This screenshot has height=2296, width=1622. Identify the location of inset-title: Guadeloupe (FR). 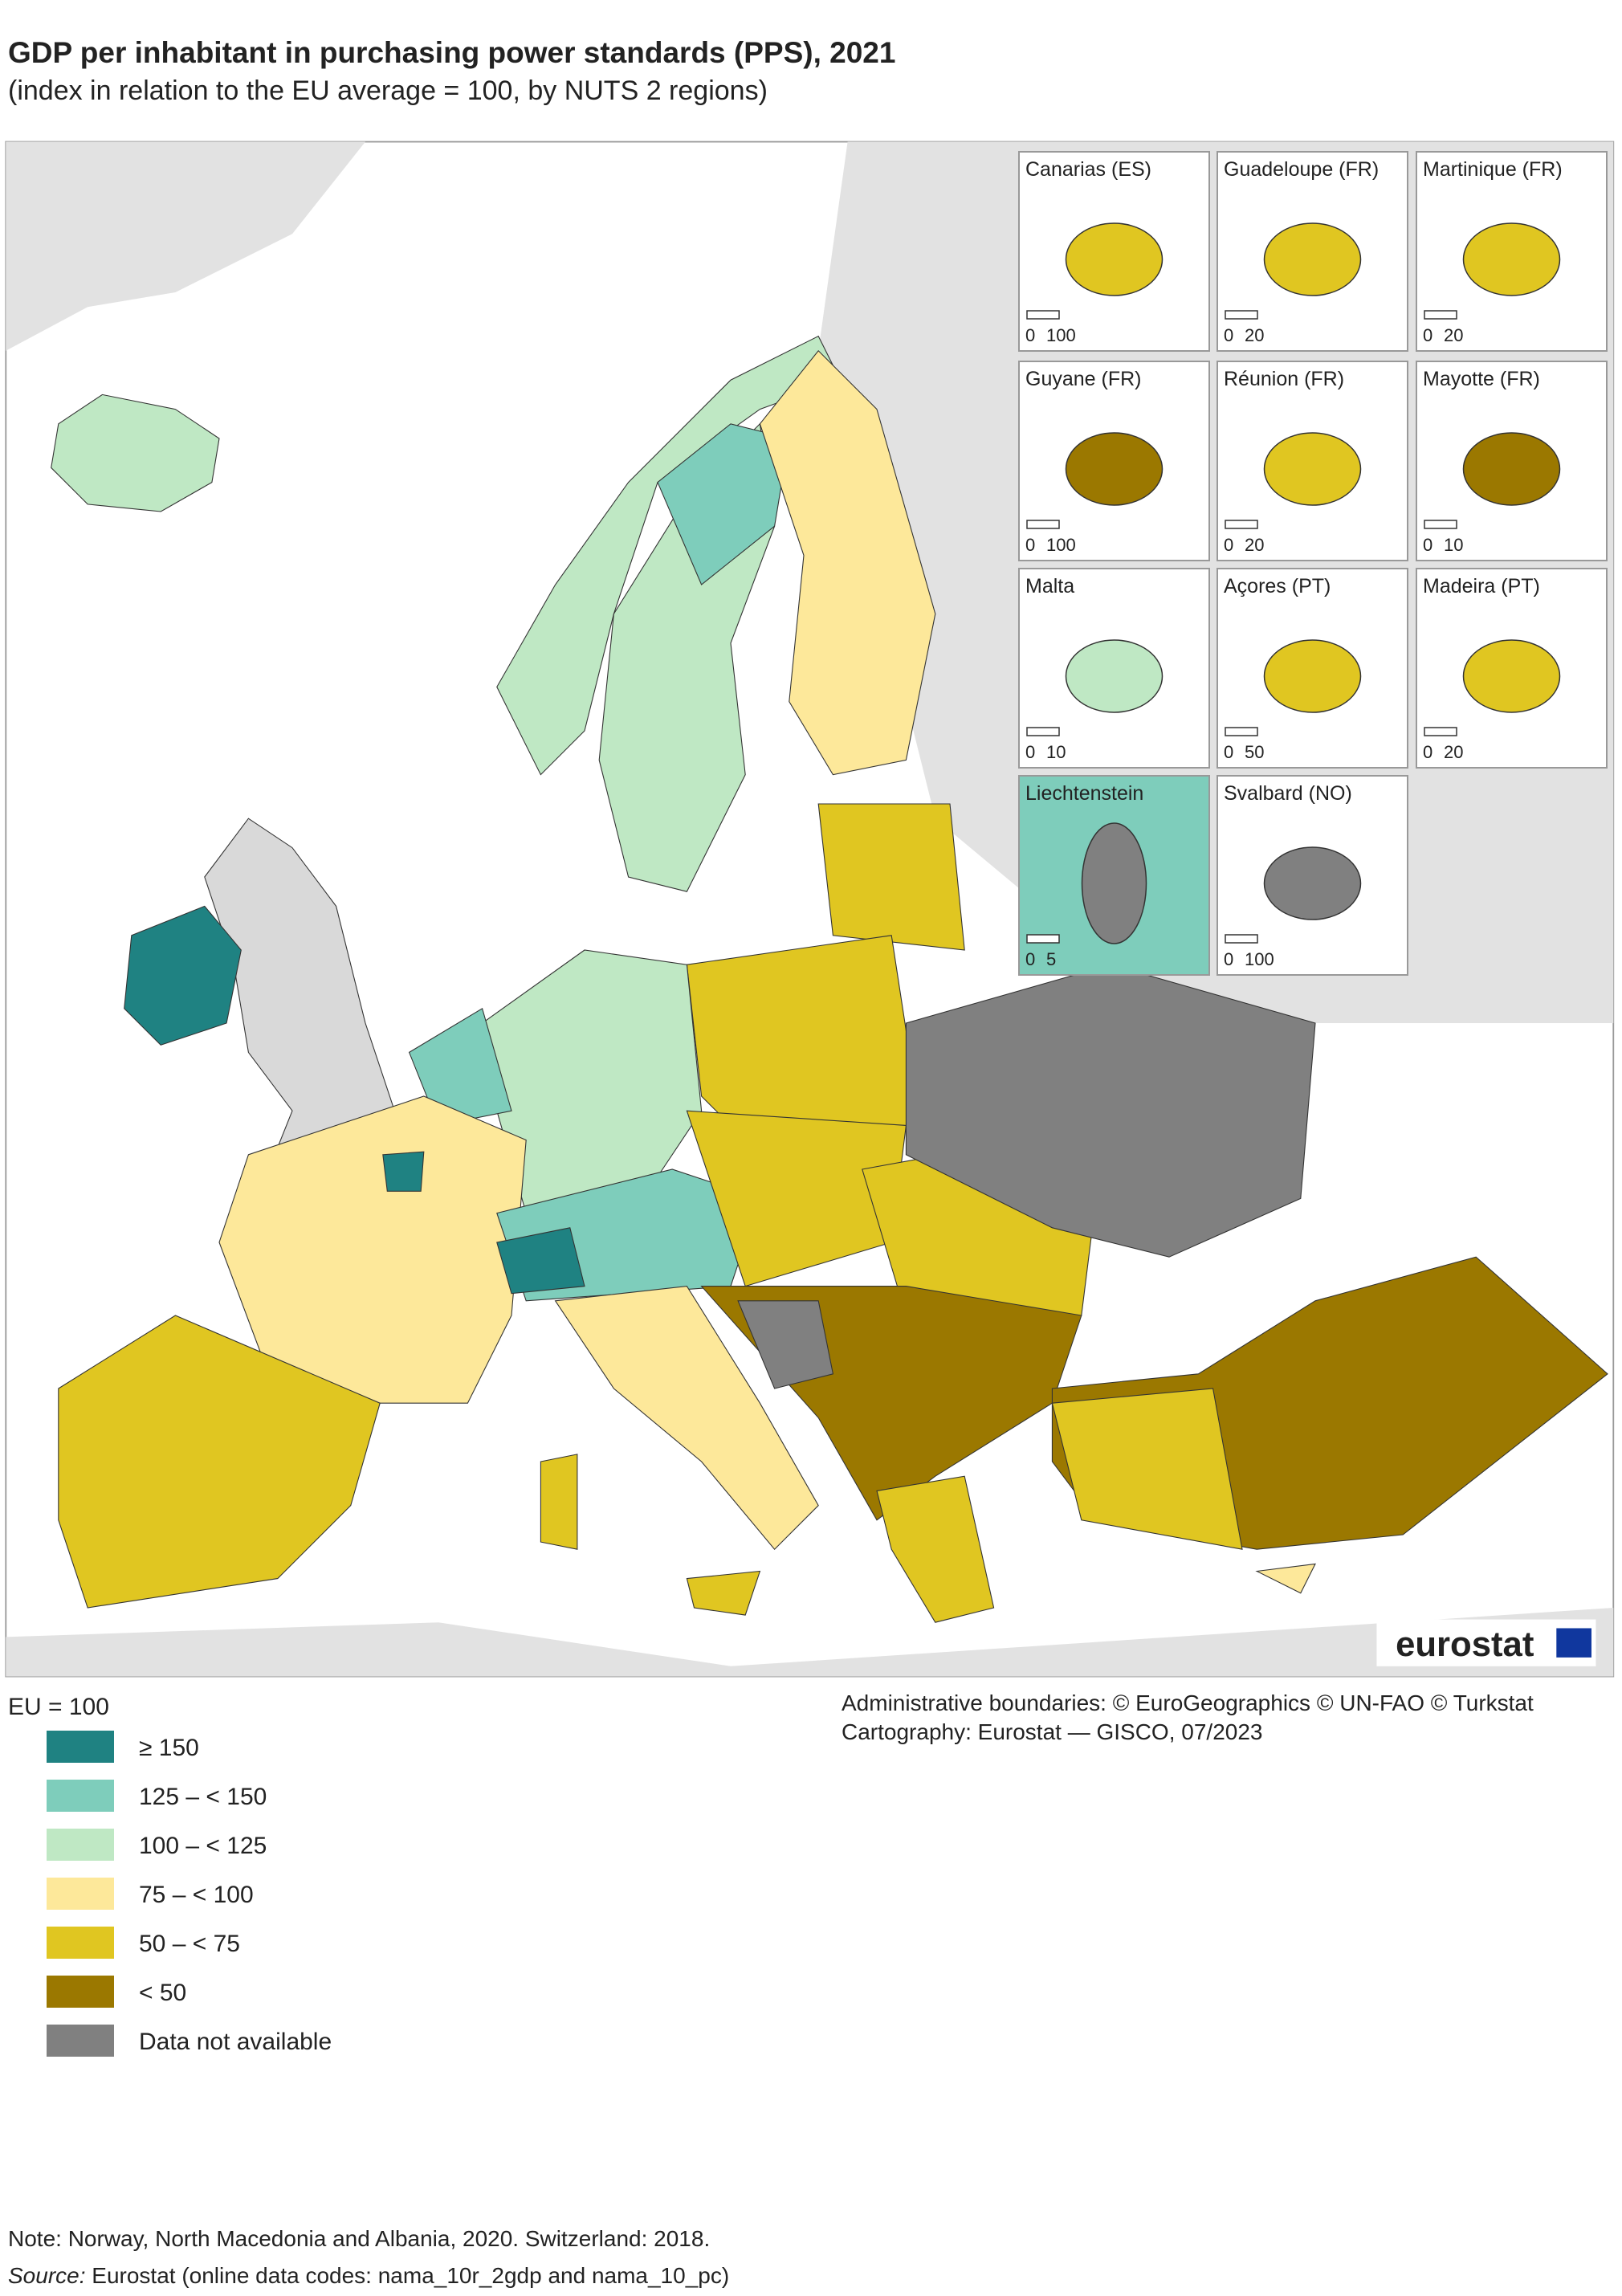
(1301, 170).